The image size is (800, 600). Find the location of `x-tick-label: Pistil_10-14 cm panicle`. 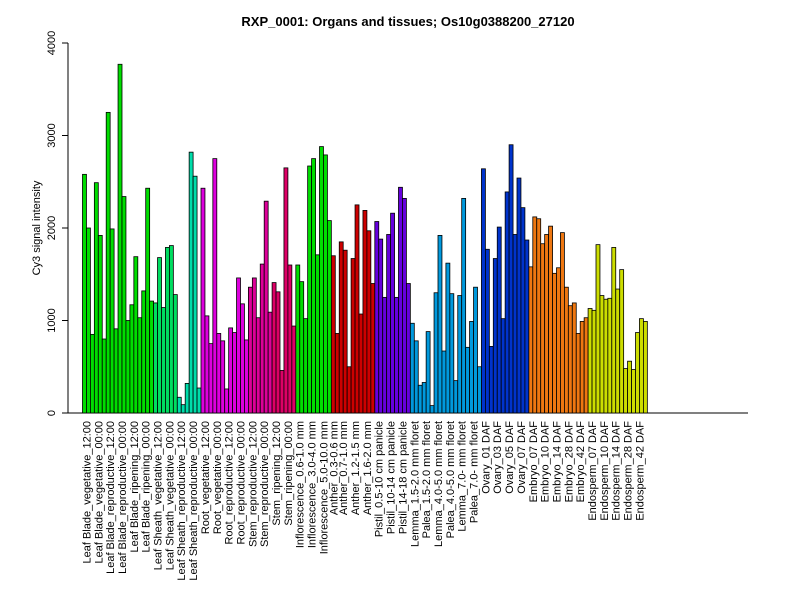

x-tick-label: Pistil_10-14 cm panicle is located at coordinates (392, 477).